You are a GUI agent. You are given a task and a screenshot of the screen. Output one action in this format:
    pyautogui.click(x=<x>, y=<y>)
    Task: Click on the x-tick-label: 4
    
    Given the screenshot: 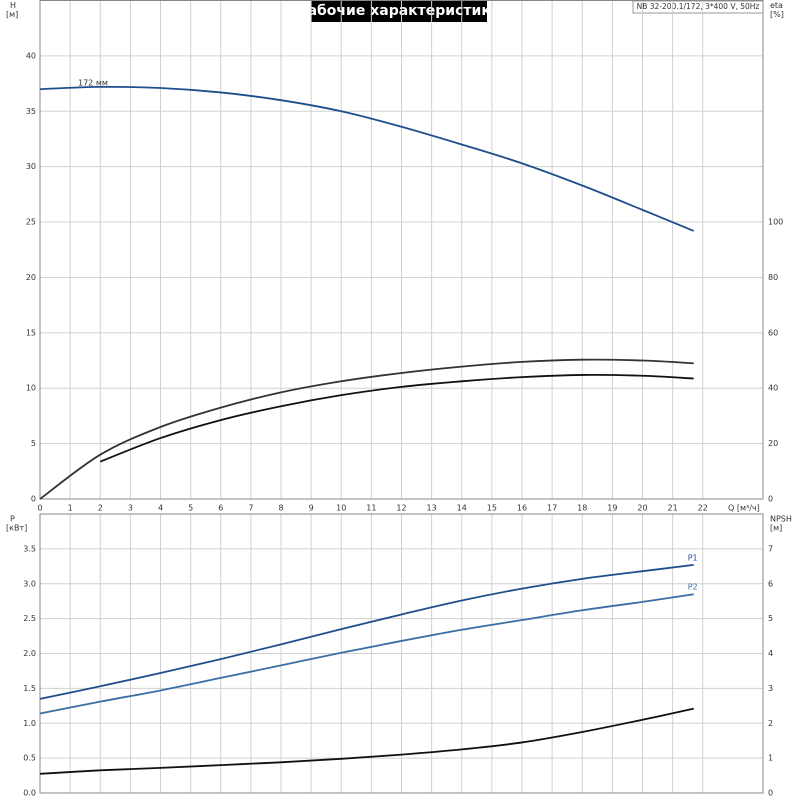 What is the action you would take?
    pyautogui.click(x=160, y=508)
    